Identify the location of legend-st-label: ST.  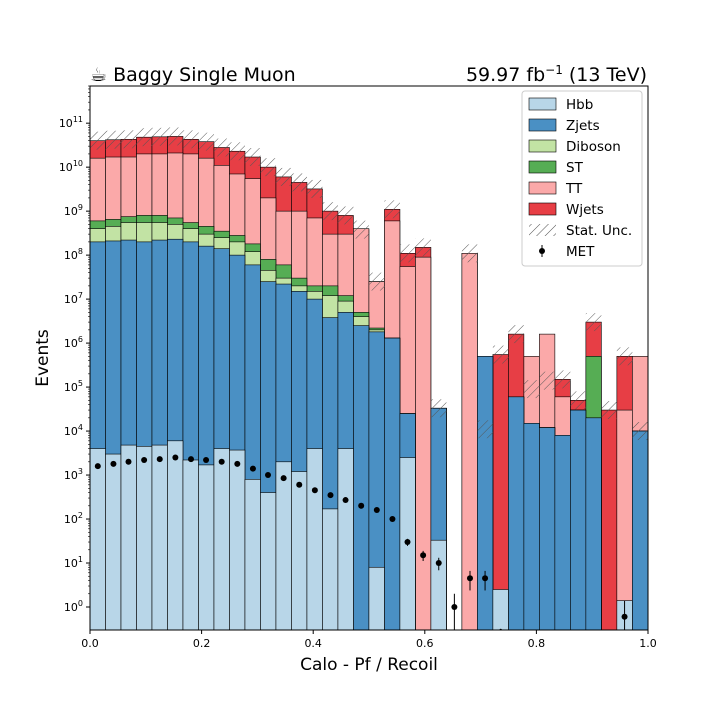
(575, 168).